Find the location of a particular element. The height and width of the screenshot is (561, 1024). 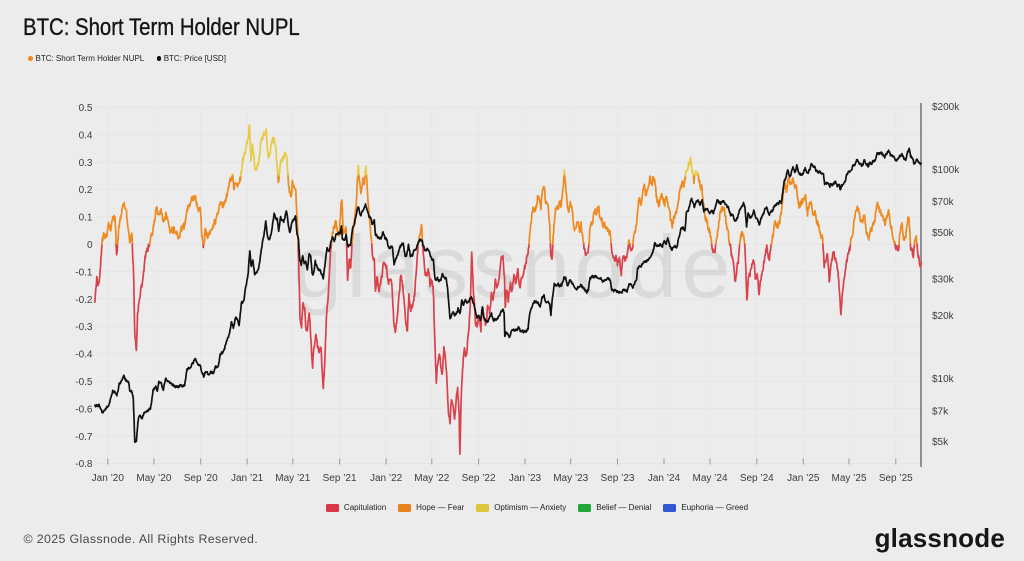

svg-text: -0.7 is located at coordinates (84, 437).